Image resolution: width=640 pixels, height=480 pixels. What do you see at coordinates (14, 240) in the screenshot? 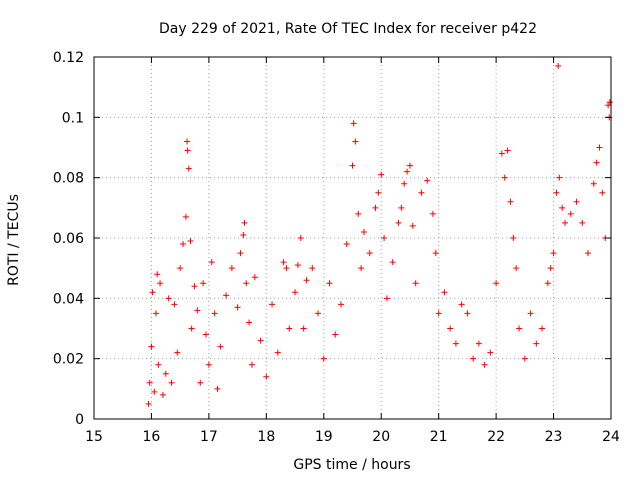
I see `y-axis-label: ROTI / TECUs` at bounding box center [14, 240].